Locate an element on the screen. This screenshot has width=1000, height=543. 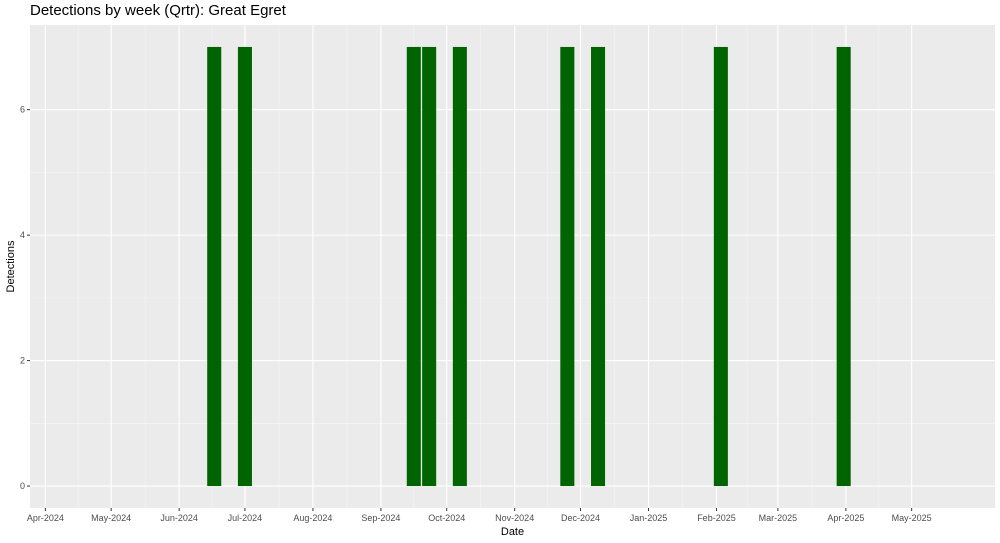
x-tick-label: Apr-2024 is located at coordinates (45, 518).